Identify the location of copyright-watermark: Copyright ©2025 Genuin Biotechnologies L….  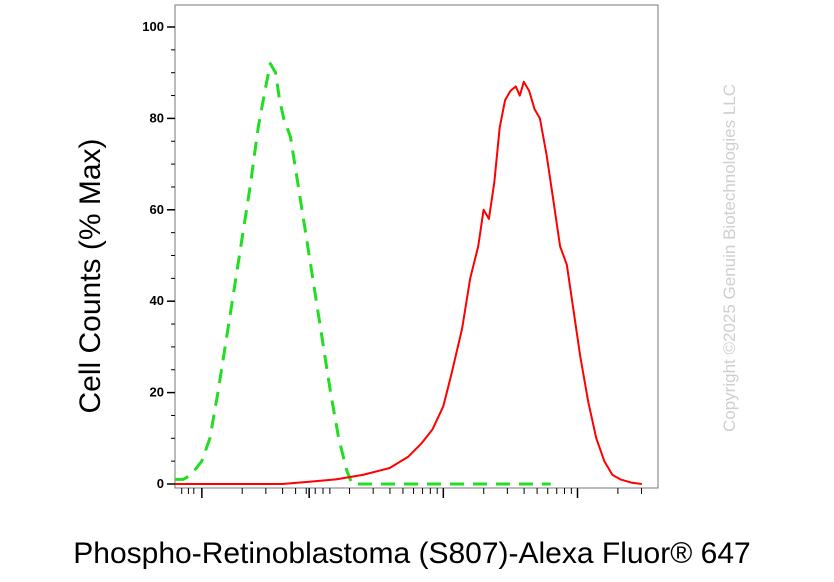
(729, 258).